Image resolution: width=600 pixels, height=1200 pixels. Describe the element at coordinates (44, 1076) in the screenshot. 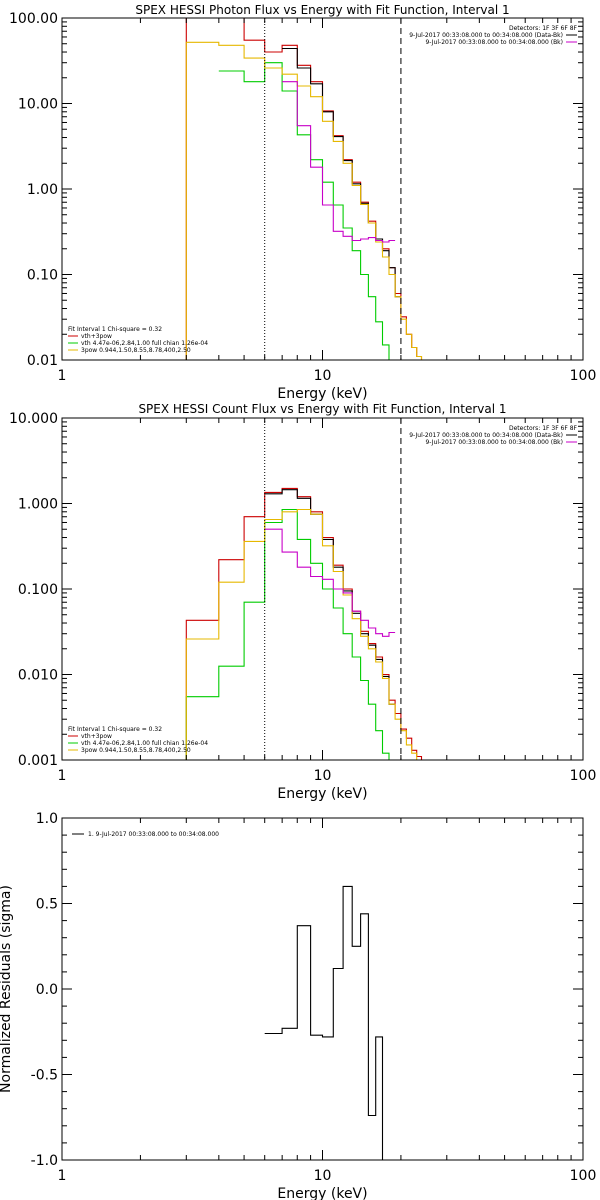

I see `y-tick-label: -0.5` at that location.